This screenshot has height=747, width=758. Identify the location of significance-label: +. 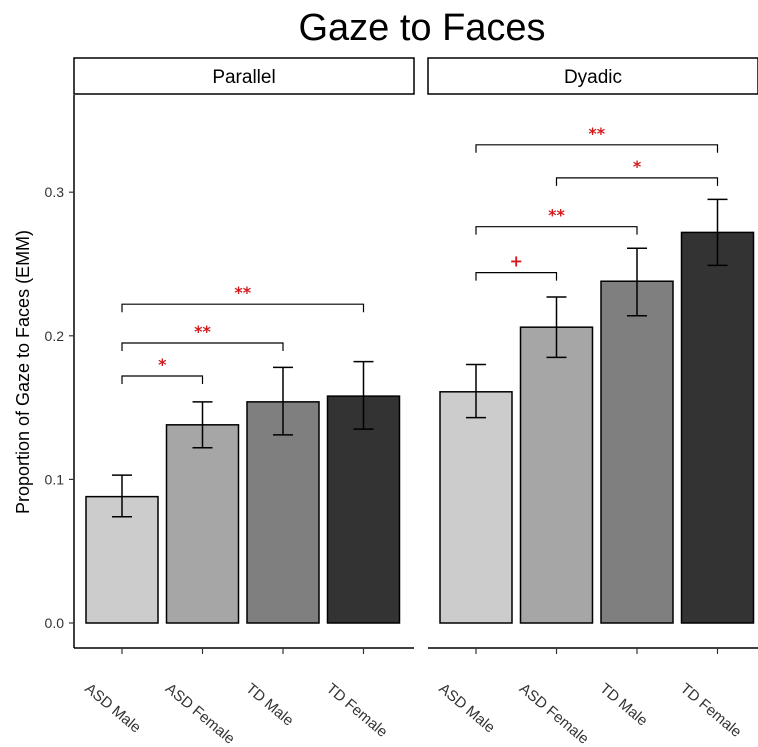
(516, 261).